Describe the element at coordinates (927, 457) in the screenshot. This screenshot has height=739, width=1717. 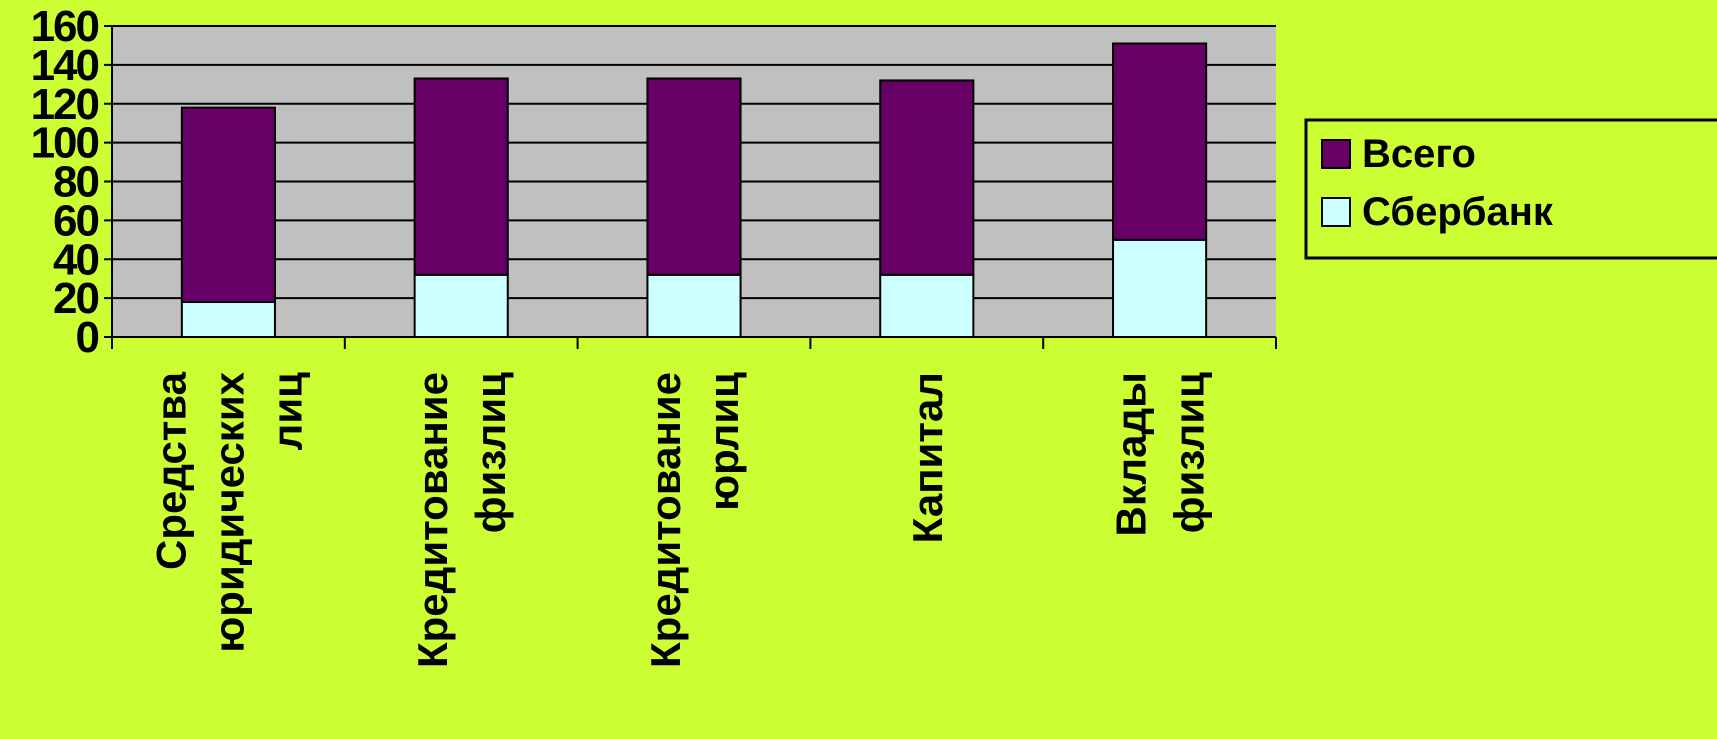
I see `x-category-label: Капитал` at that location.